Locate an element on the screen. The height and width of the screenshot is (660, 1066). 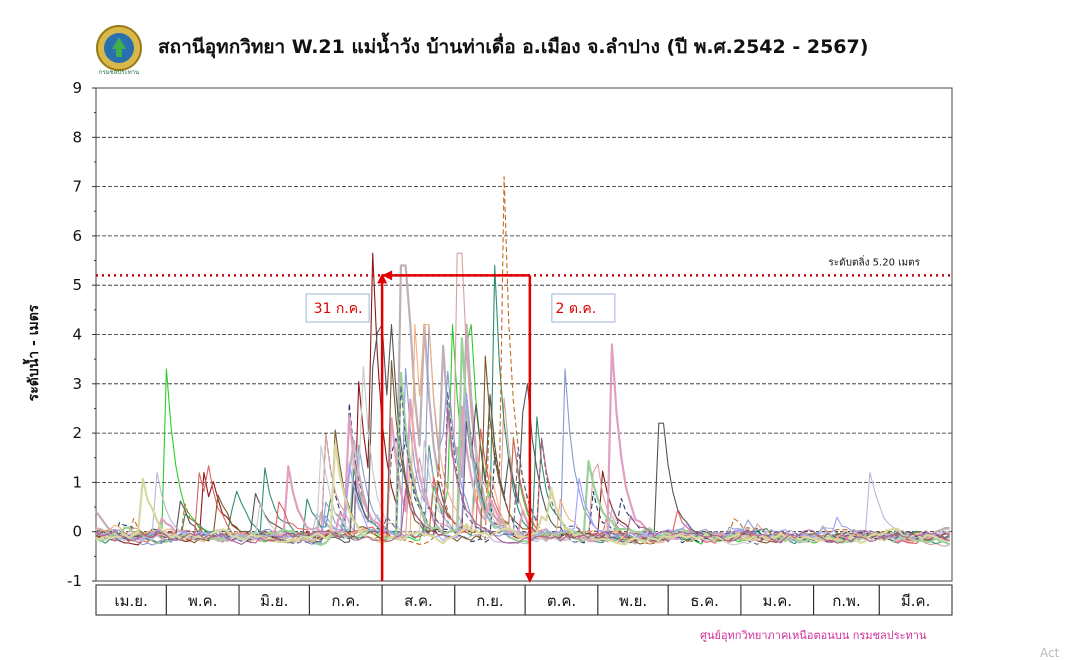
logo-emblem is located at coordinates (119, 47).